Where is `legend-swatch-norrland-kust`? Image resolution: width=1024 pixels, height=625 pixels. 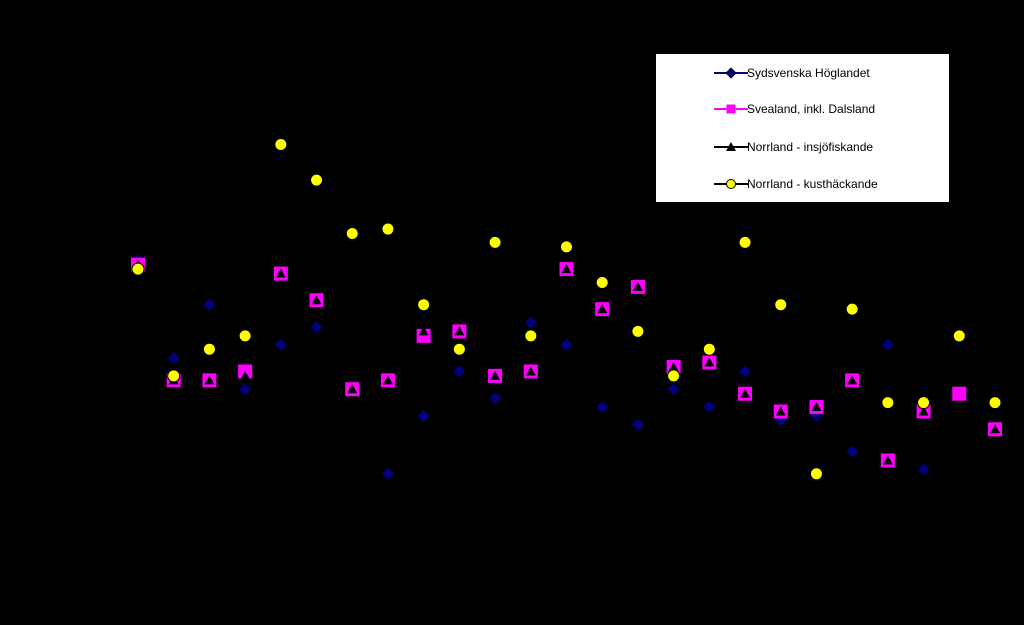
legend-swatch-norrland-kust is located at coordinates (731, 184).